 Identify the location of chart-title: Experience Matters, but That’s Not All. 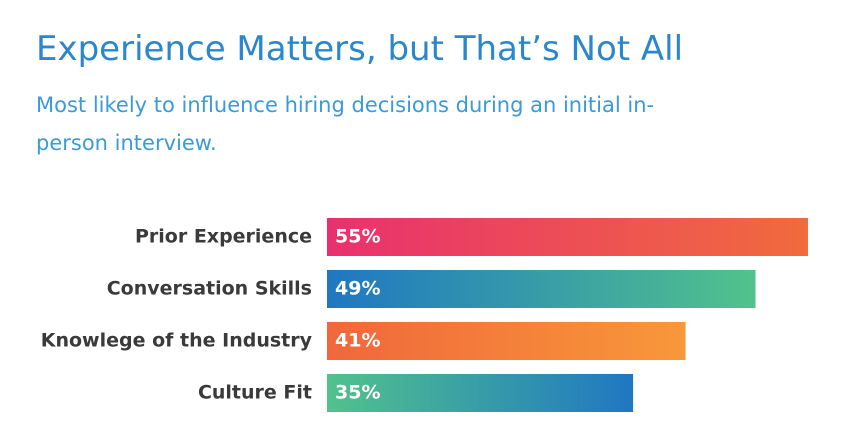
(359, 49).